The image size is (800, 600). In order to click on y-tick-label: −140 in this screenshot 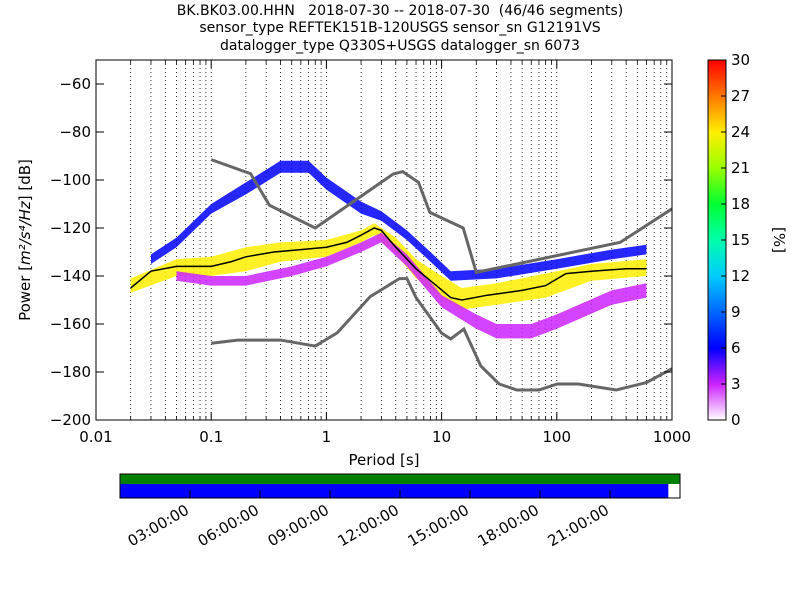, I will do `click(70, 276)`.